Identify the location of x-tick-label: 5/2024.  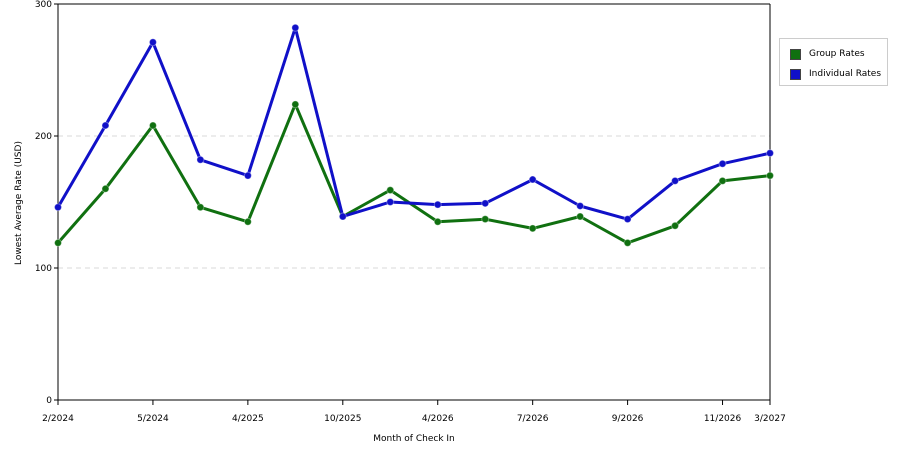
(153, 419).